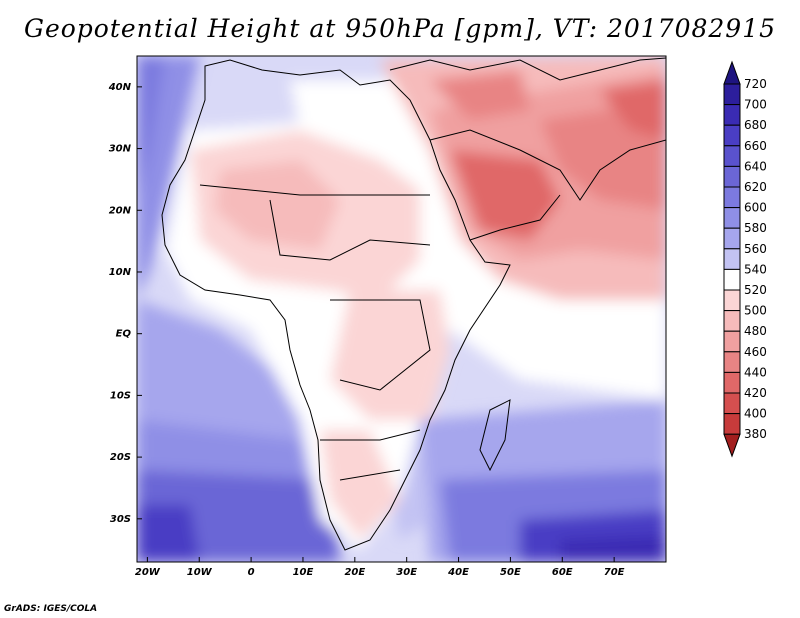 This screenshot has height=618, width=800. Describe the element at coordinates (732, 72) in the screenshot. I see `colorbar-top-arrow` at that location.